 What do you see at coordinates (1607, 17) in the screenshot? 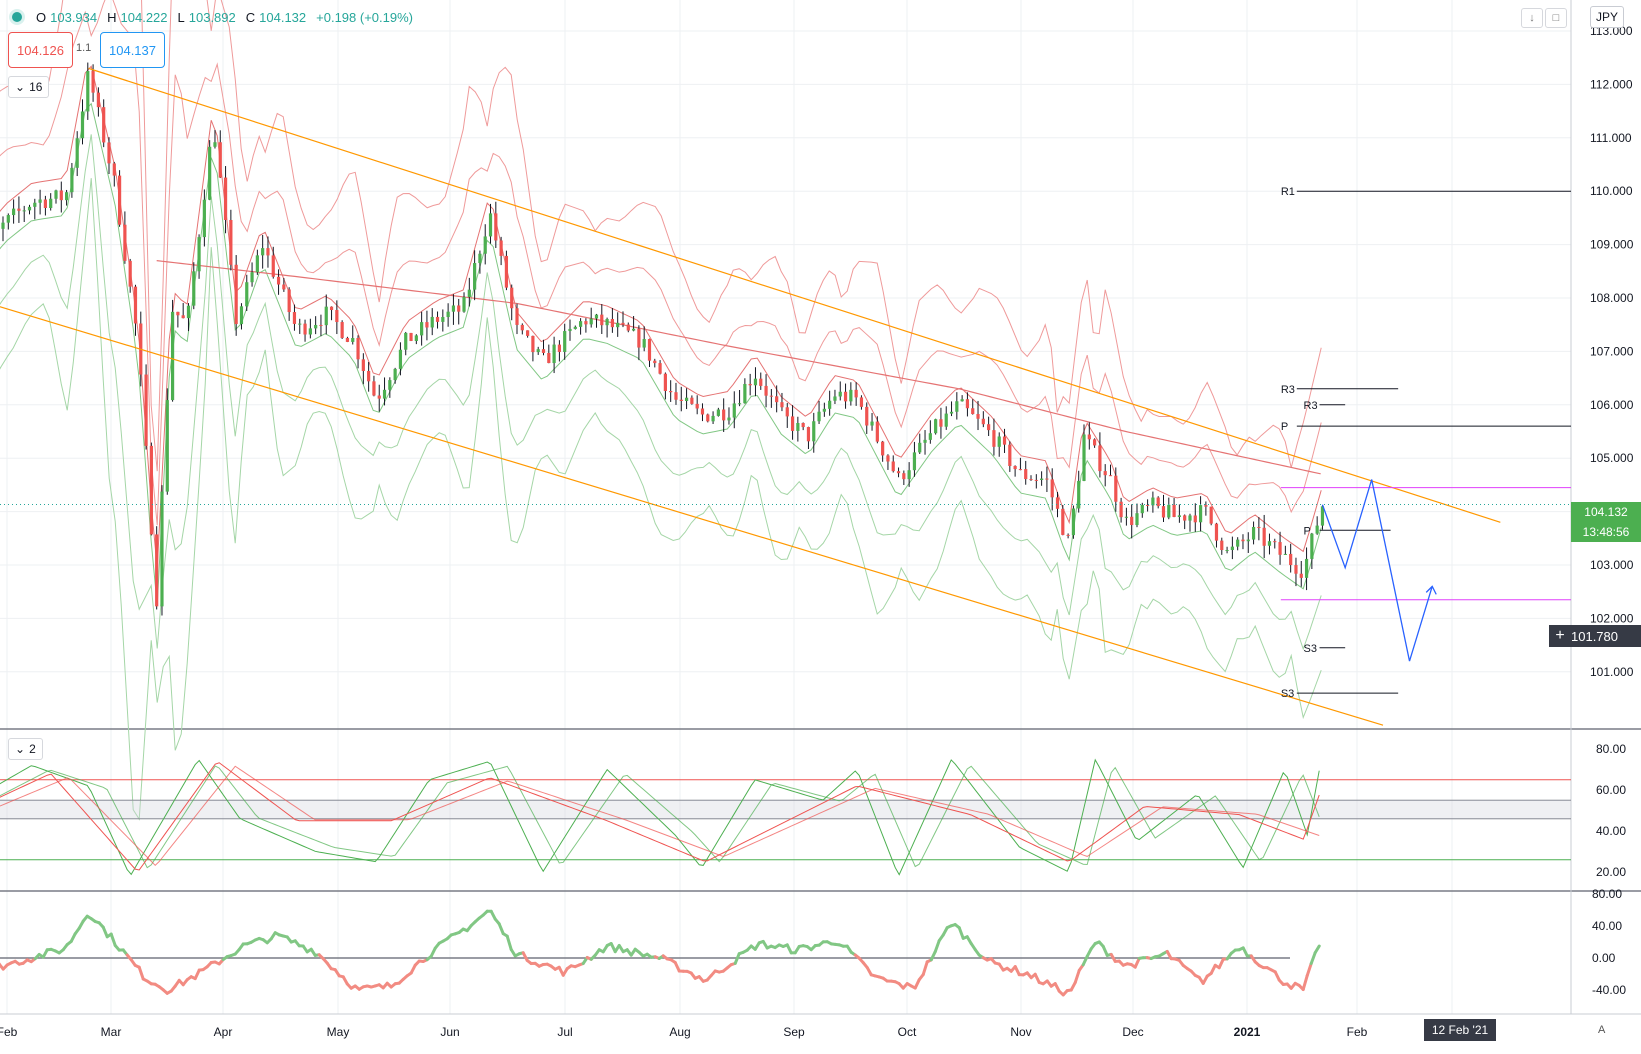
I see `currency-button: JPY` at bounding box center [1607, 17].